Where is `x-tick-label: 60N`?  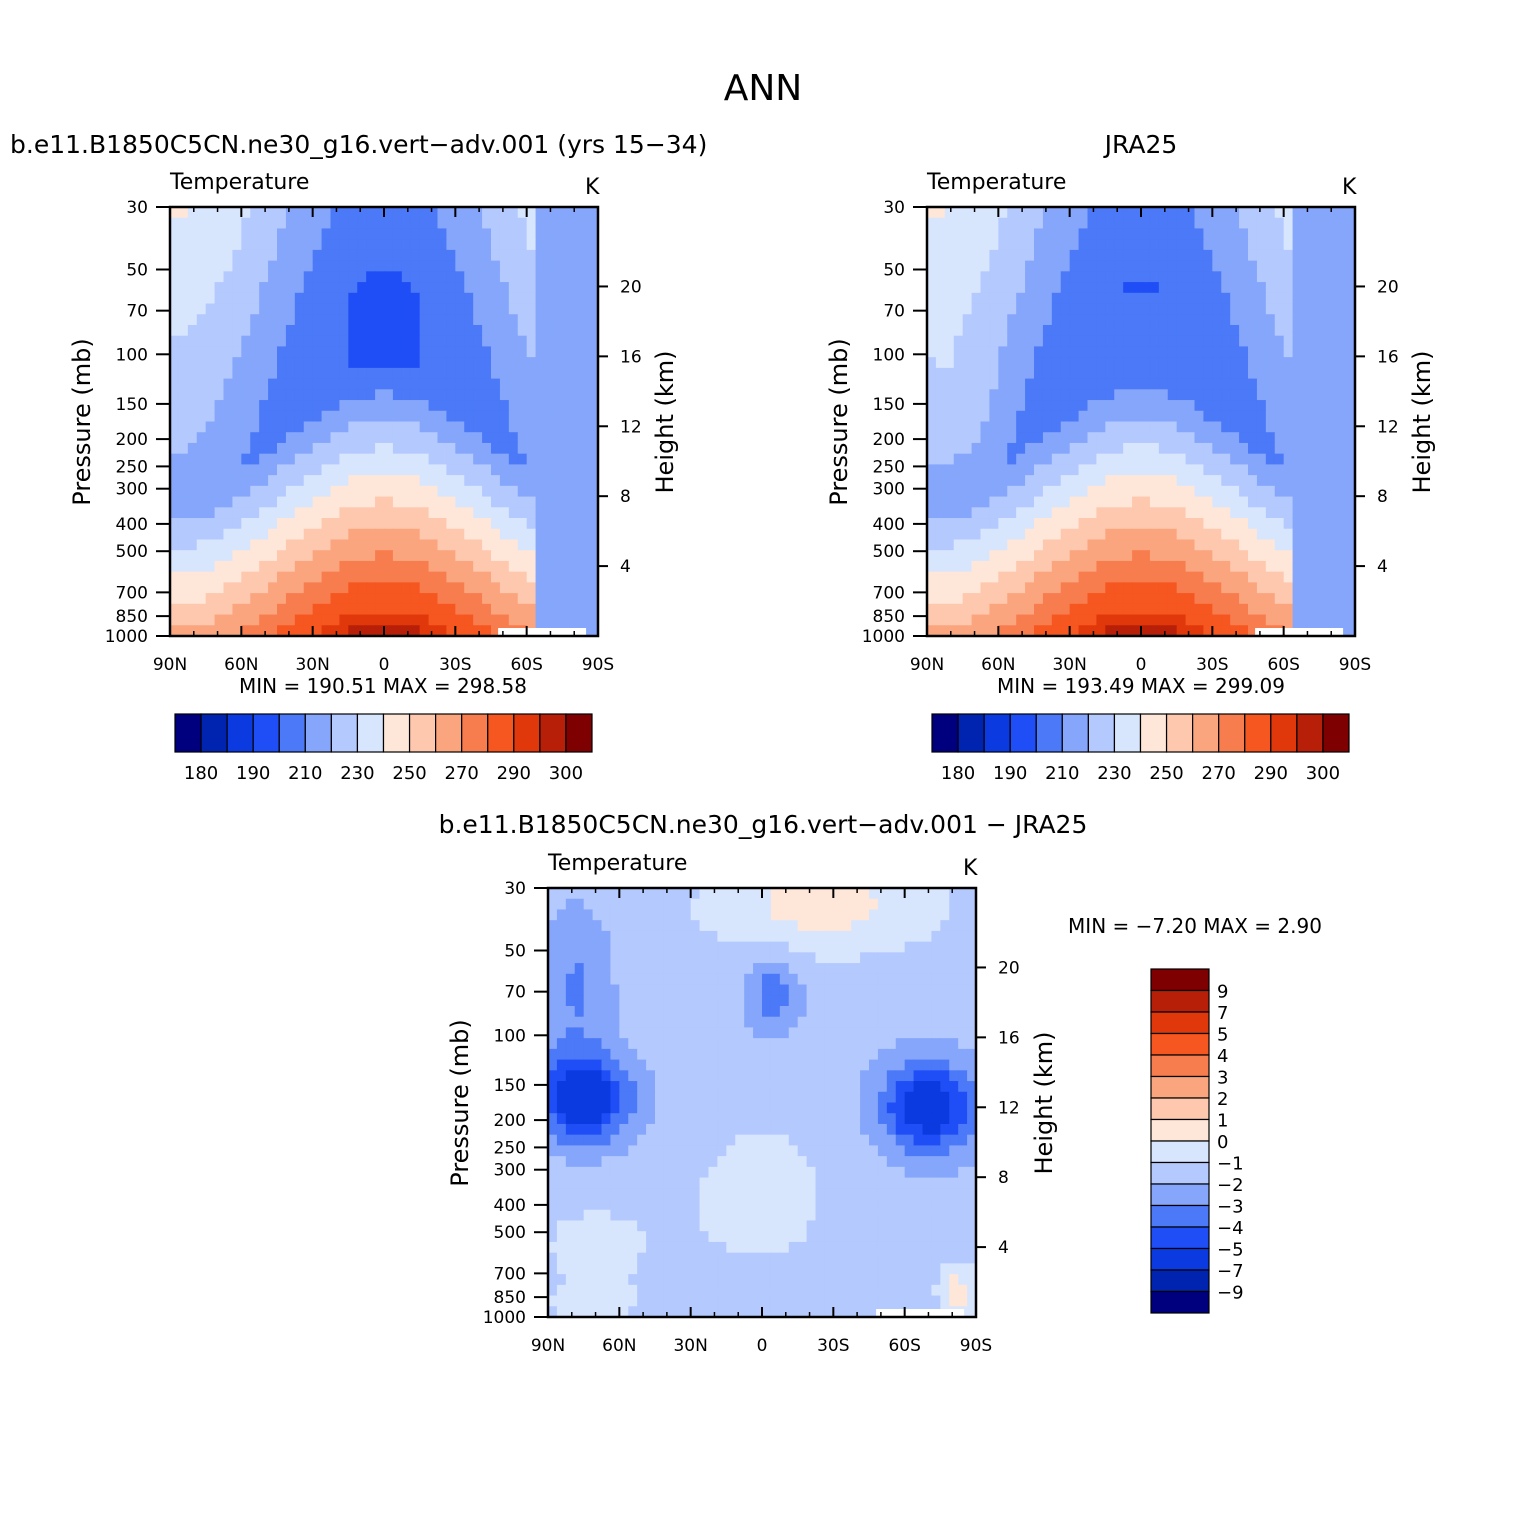 x-tick-label: 60N is located at coordinates (241, 665).